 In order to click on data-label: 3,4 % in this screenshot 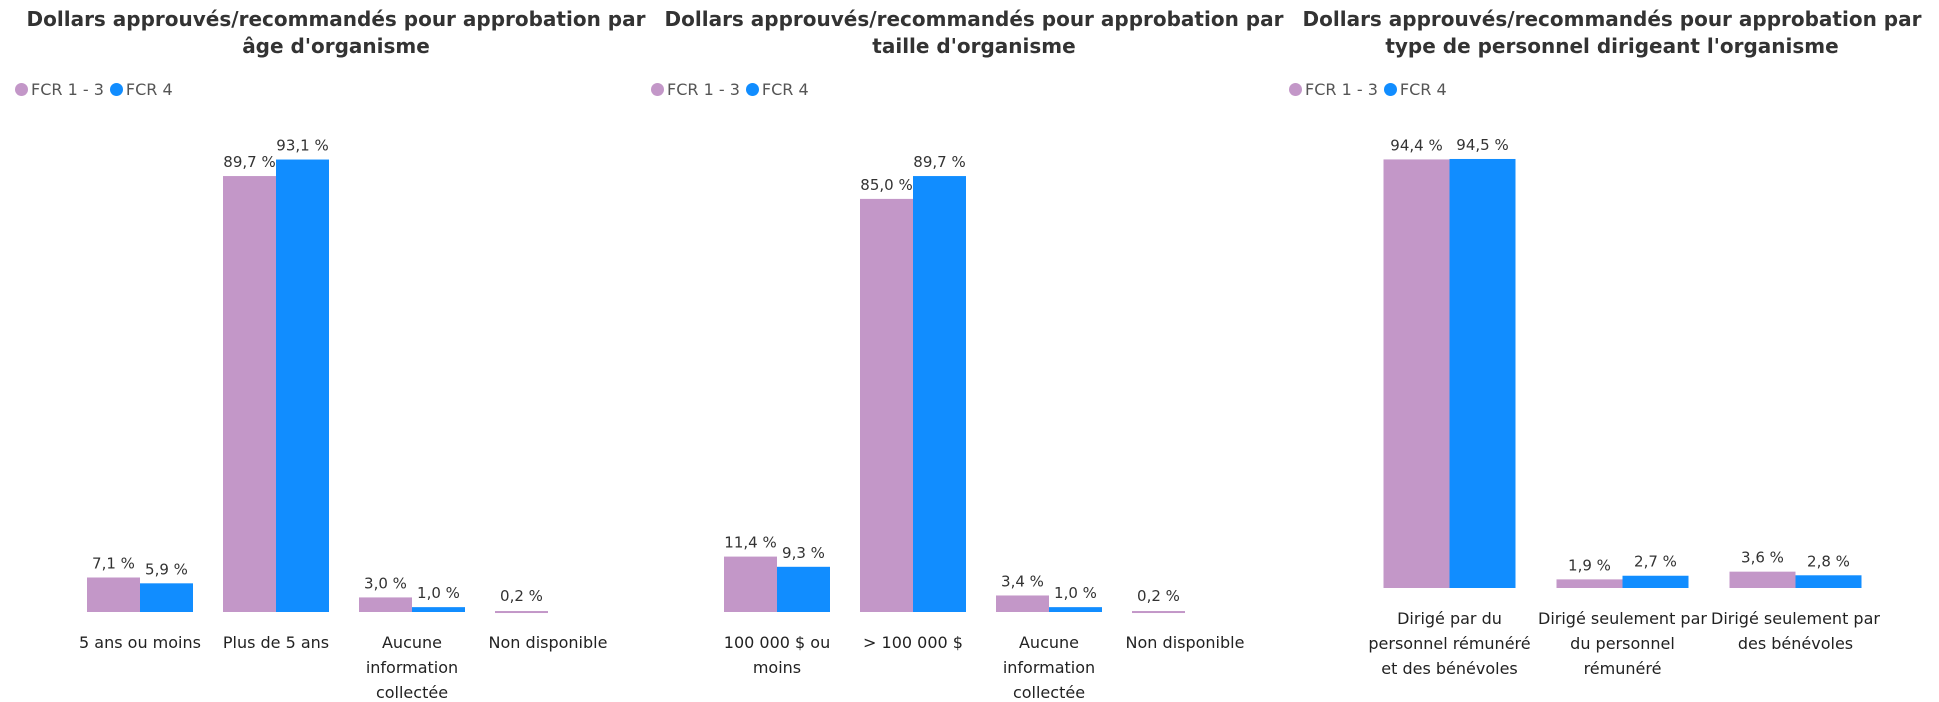, I will do `click(1022, 581)`.